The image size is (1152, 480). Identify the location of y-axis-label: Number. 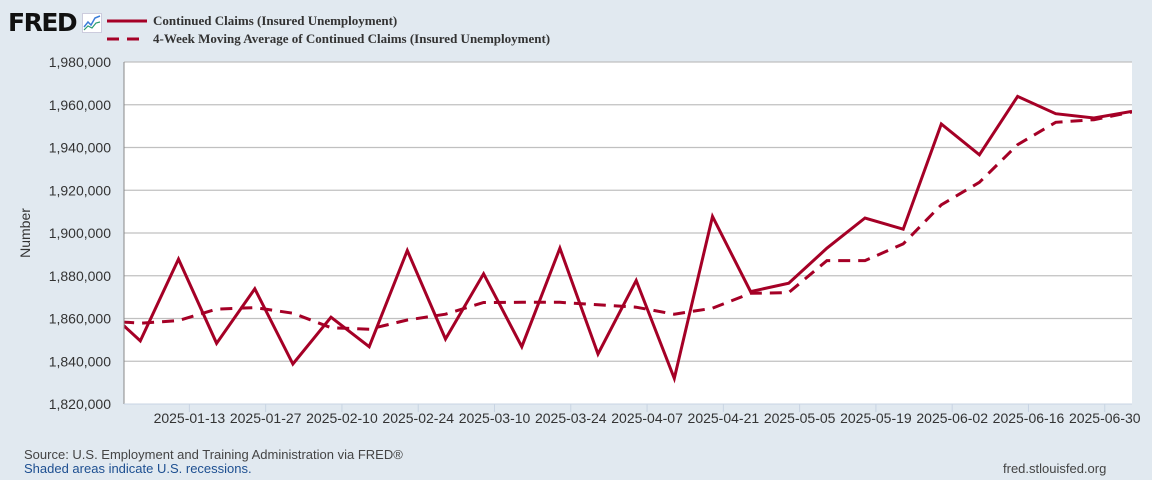
(25, 233).